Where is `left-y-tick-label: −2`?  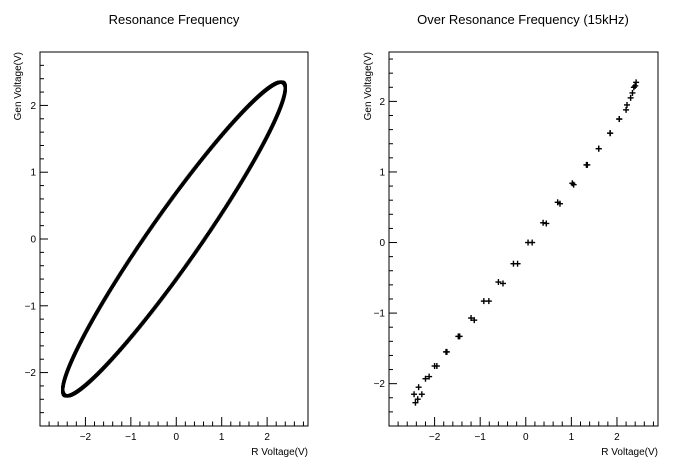
left-y-tick-label: −2 is located at coordinates (31, 373).